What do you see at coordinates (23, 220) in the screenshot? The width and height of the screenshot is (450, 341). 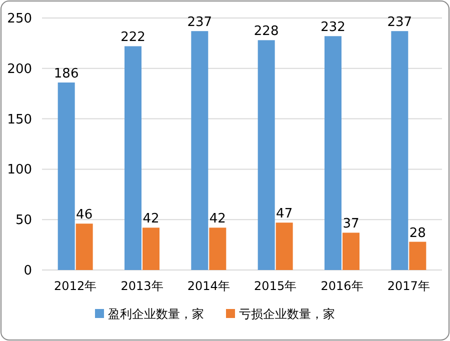 I see `y-tick-label: 50` at bounding box center [23, 220].